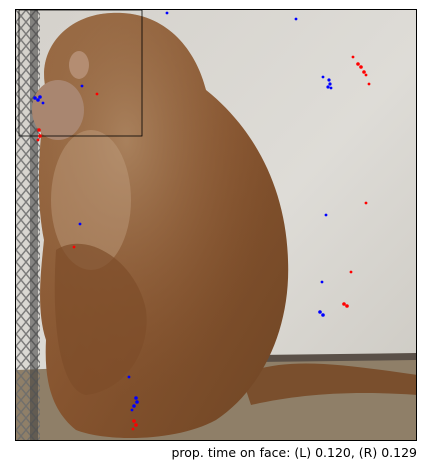  Describe the element at coordinates (79, 65) in the screenshot. I see `monkey-ear` at that location.